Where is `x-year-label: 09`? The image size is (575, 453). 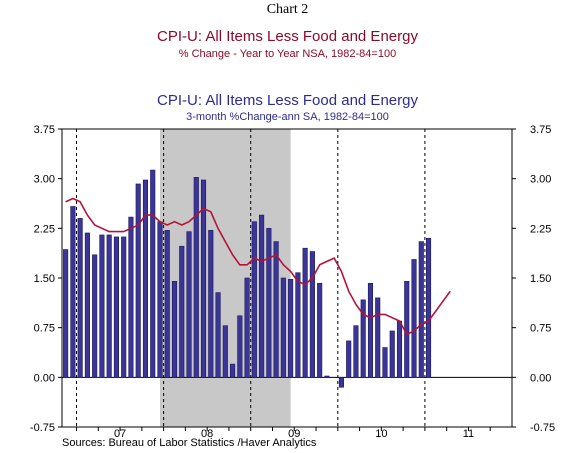
x-year-label: 09 is located at coordinates (294, 434).